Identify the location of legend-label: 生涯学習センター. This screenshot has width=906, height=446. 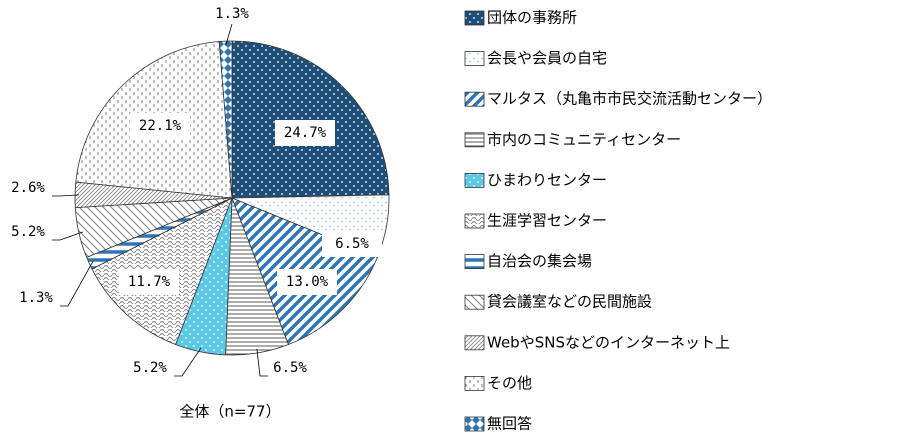
(547, 221).